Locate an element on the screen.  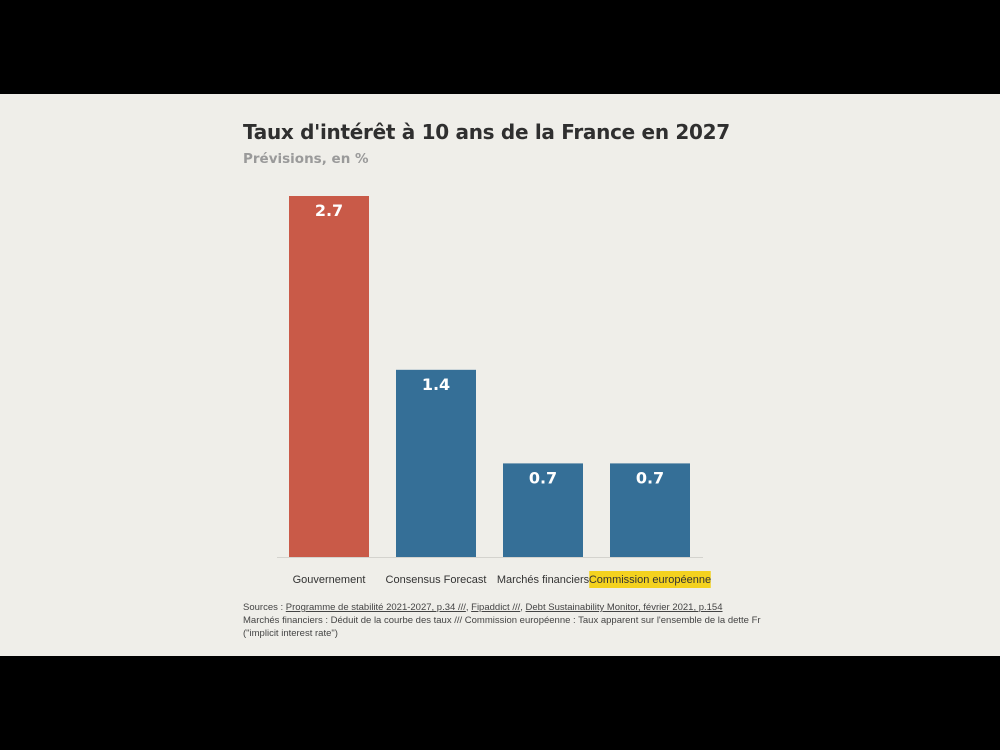
sources-implicit-rate: ("implicit interest rate") is located at coordinates (290, 633).